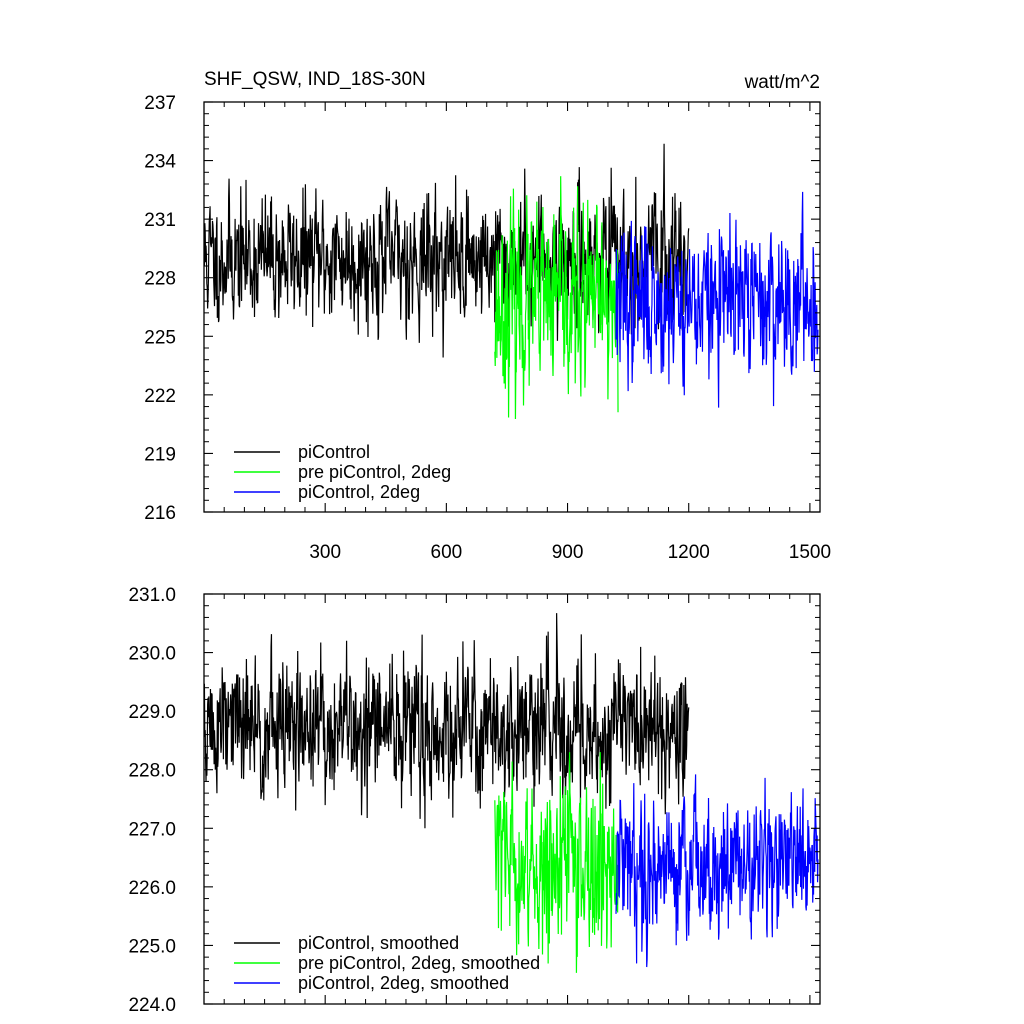 Image resolution: width=1024 pixels, height=1024 pixels. What do you see at coordinates (160, 396) in the screenshot?
I see `top-ytick-label-2: 222` at bounding box center [160, 396].